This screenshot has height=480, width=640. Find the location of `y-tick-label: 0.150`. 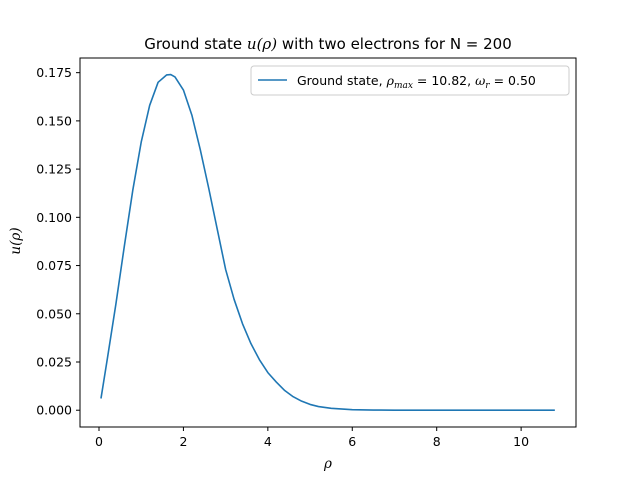

y-tick-label: 0.150 is located at coordinates (54, 120).